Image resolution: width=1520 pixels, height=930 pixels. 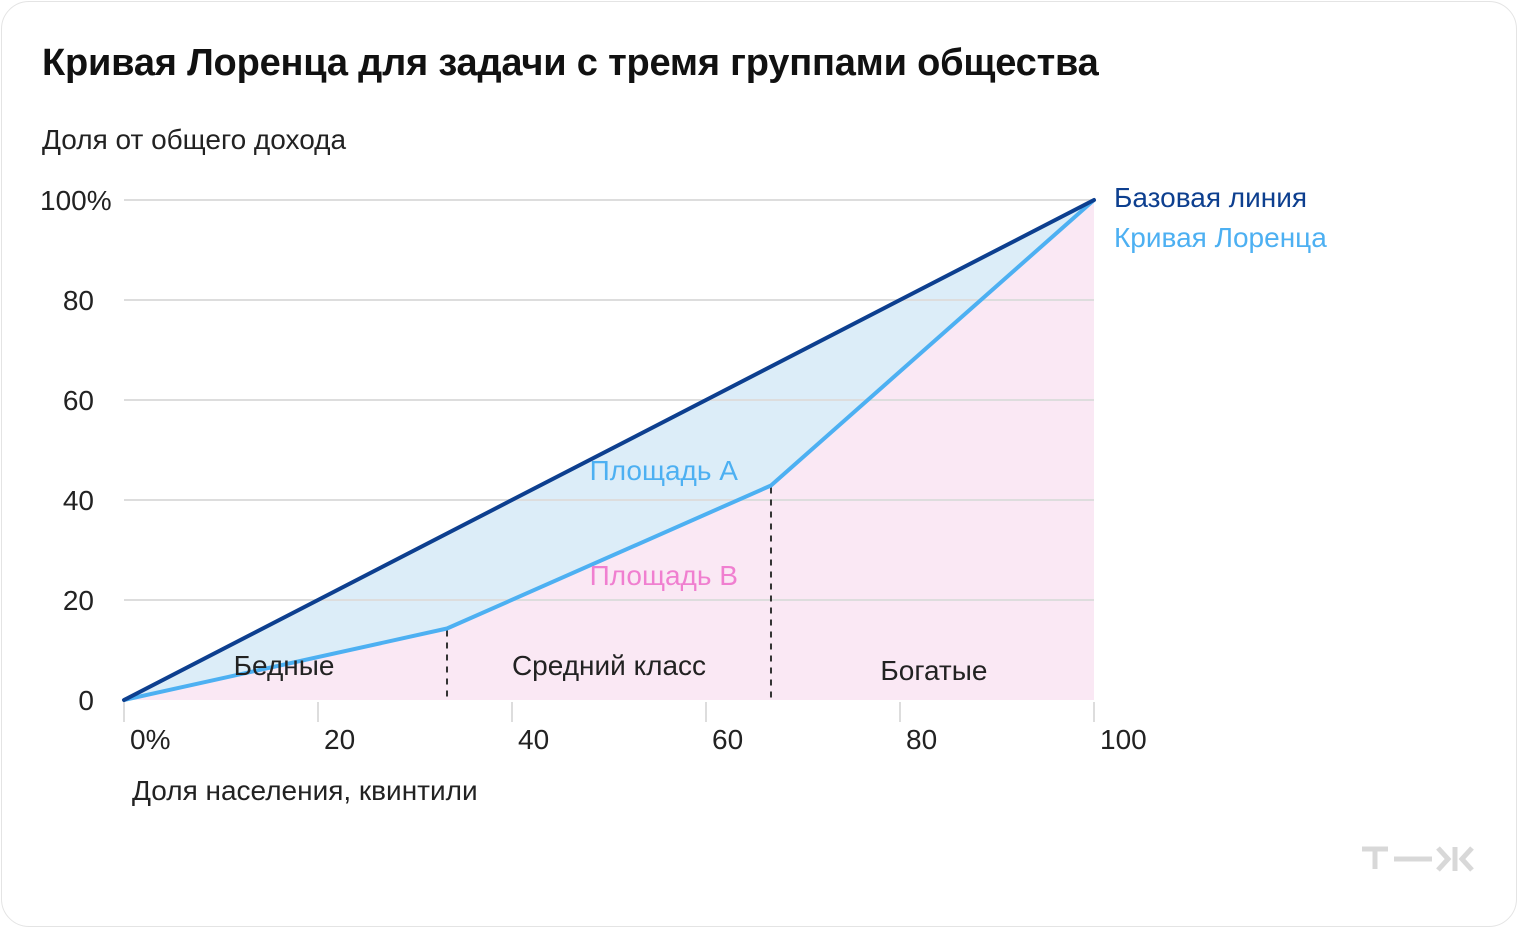 What do you see at coordinates (78, 500) in the screenshot?
I see `y-tick-label: 40` at bounding box center [78, 500].